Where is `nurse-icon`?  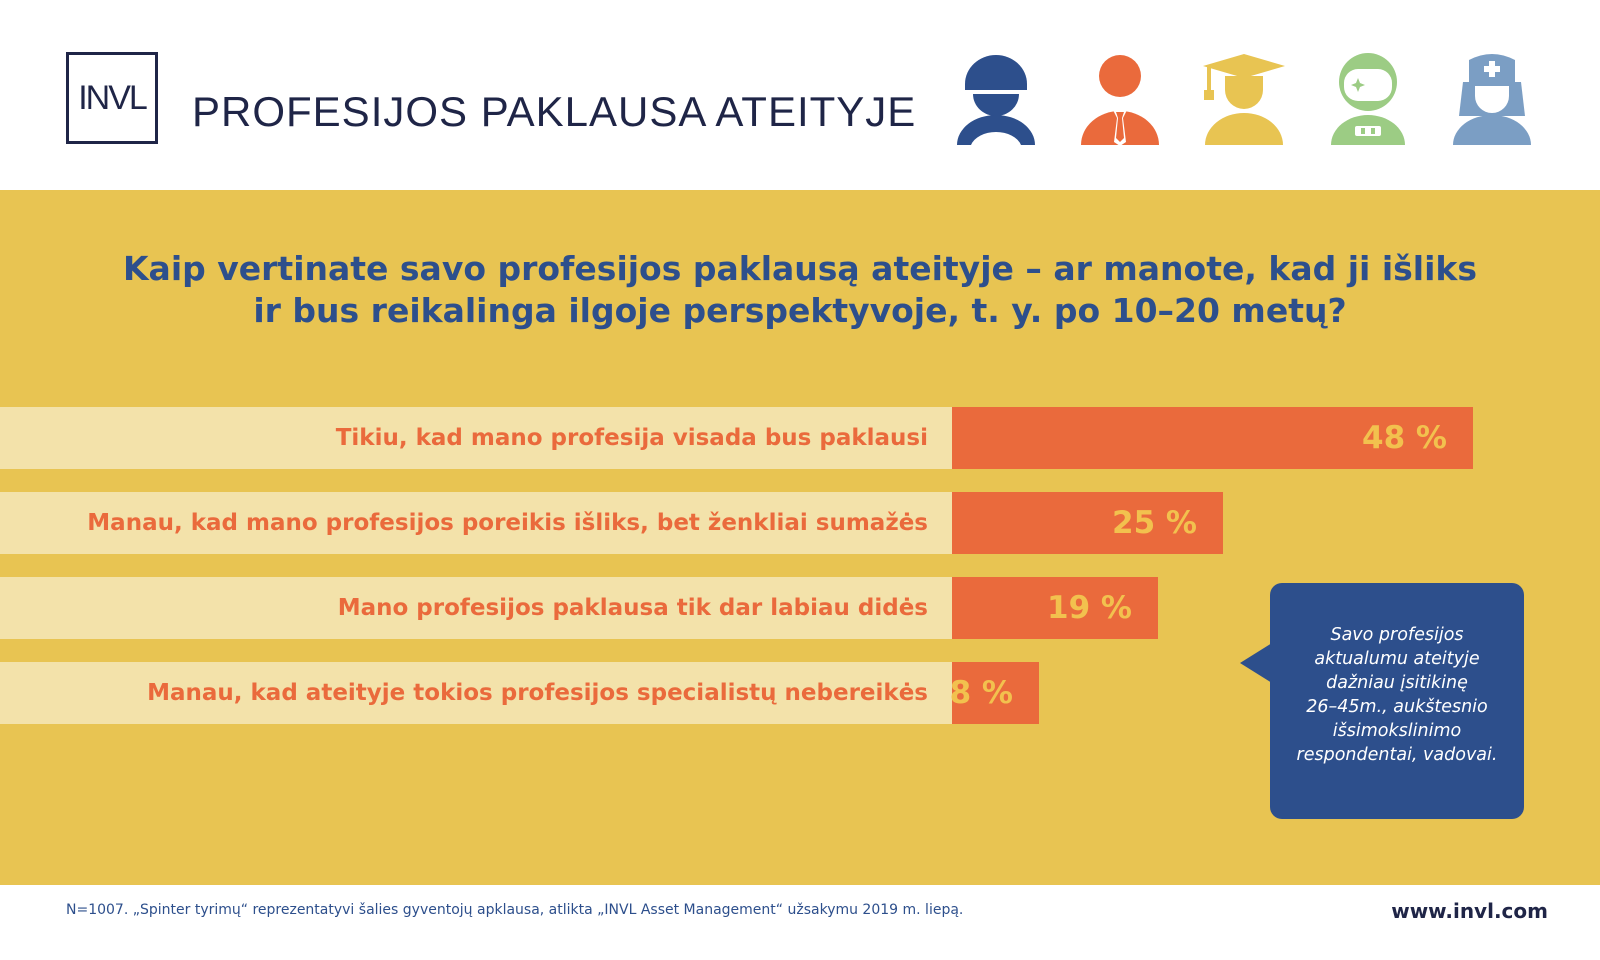 nurse-icon is located at coordinates (1492, 99).